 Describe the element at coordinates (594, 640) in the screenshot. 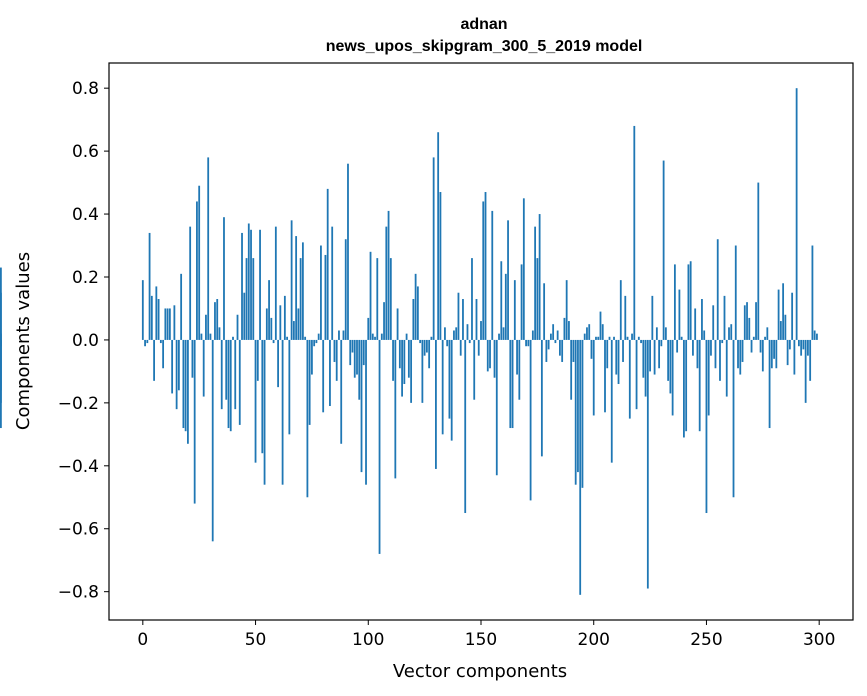

I see `x-tick-label: 200` at that location.